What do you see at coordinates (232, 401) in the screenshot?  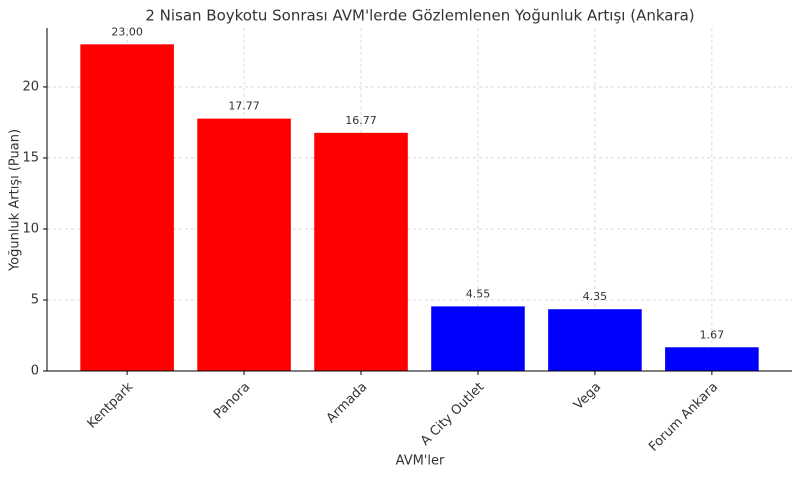 I see `x-tick-label: Panora` at bounding box center [232, 401].